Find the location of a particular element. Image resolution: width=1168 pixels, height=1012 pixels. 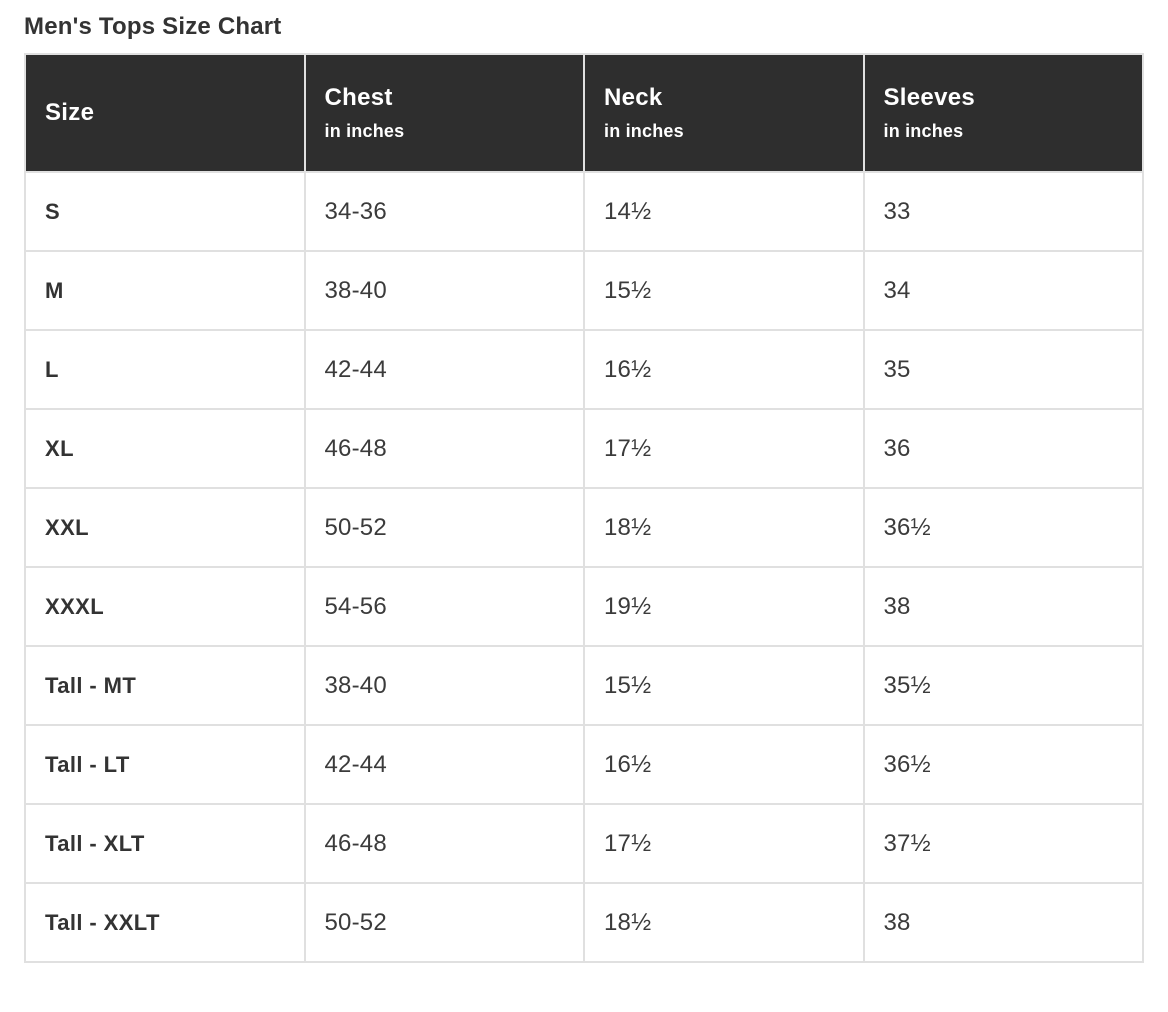

column-header-sleeves-sublabel: in inches is located at coordinates (923, 131).